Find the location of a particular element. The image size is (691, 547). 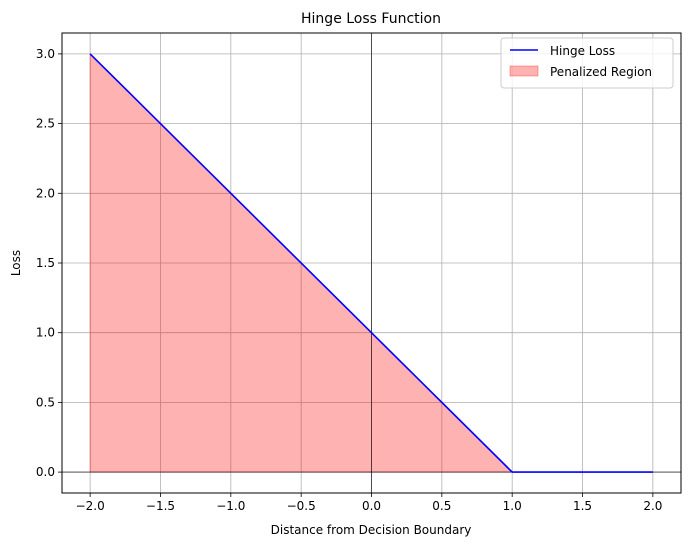

y-tick-label: 1.0 is located at coordinates (45, 333).